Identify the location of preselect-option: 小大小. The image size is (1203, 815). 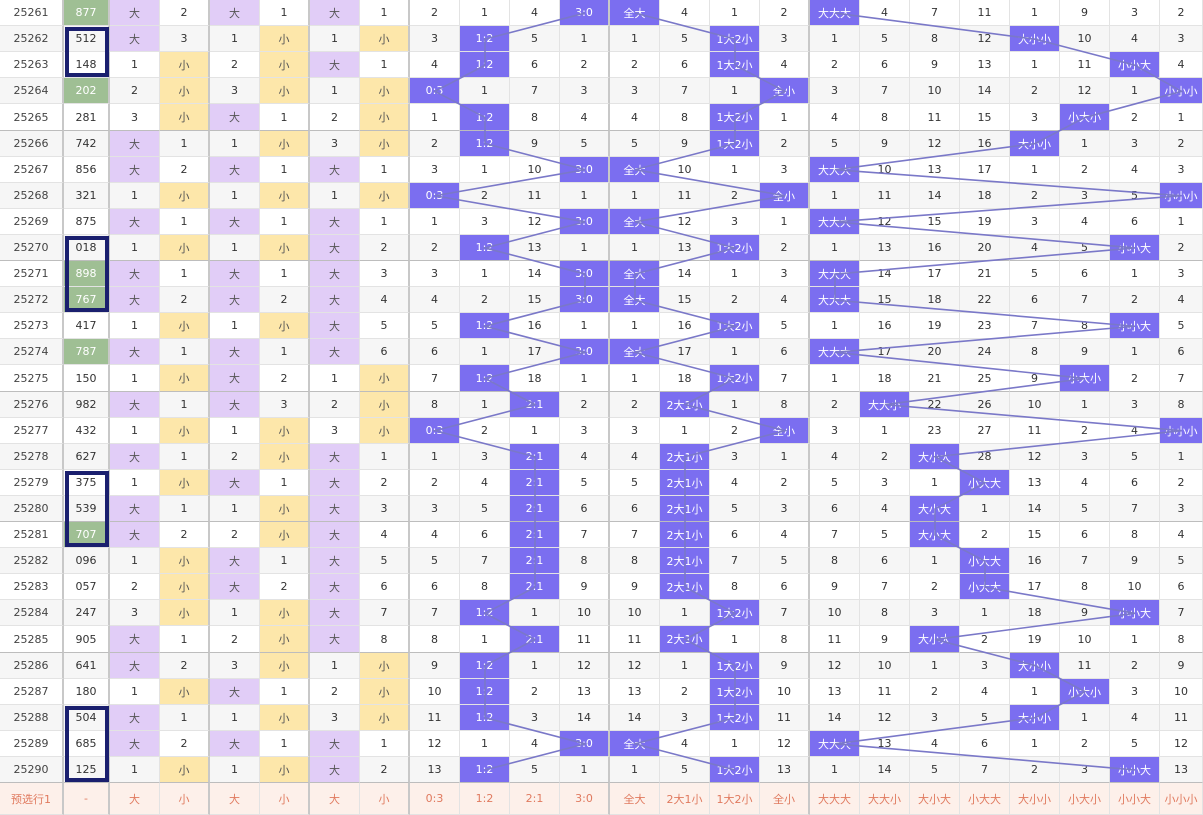
(1085, 799).